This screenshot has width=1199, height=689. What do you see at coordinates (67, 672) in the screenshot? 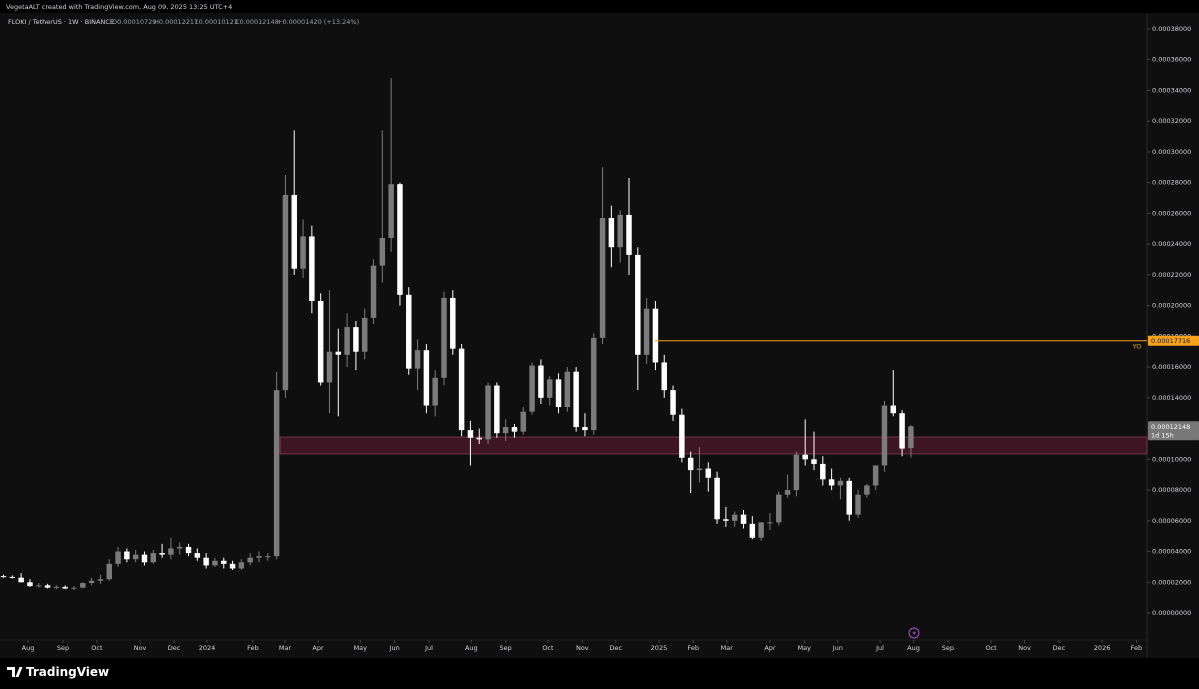
I see `brand-name: TradingView` at bounding box center [67, 672].